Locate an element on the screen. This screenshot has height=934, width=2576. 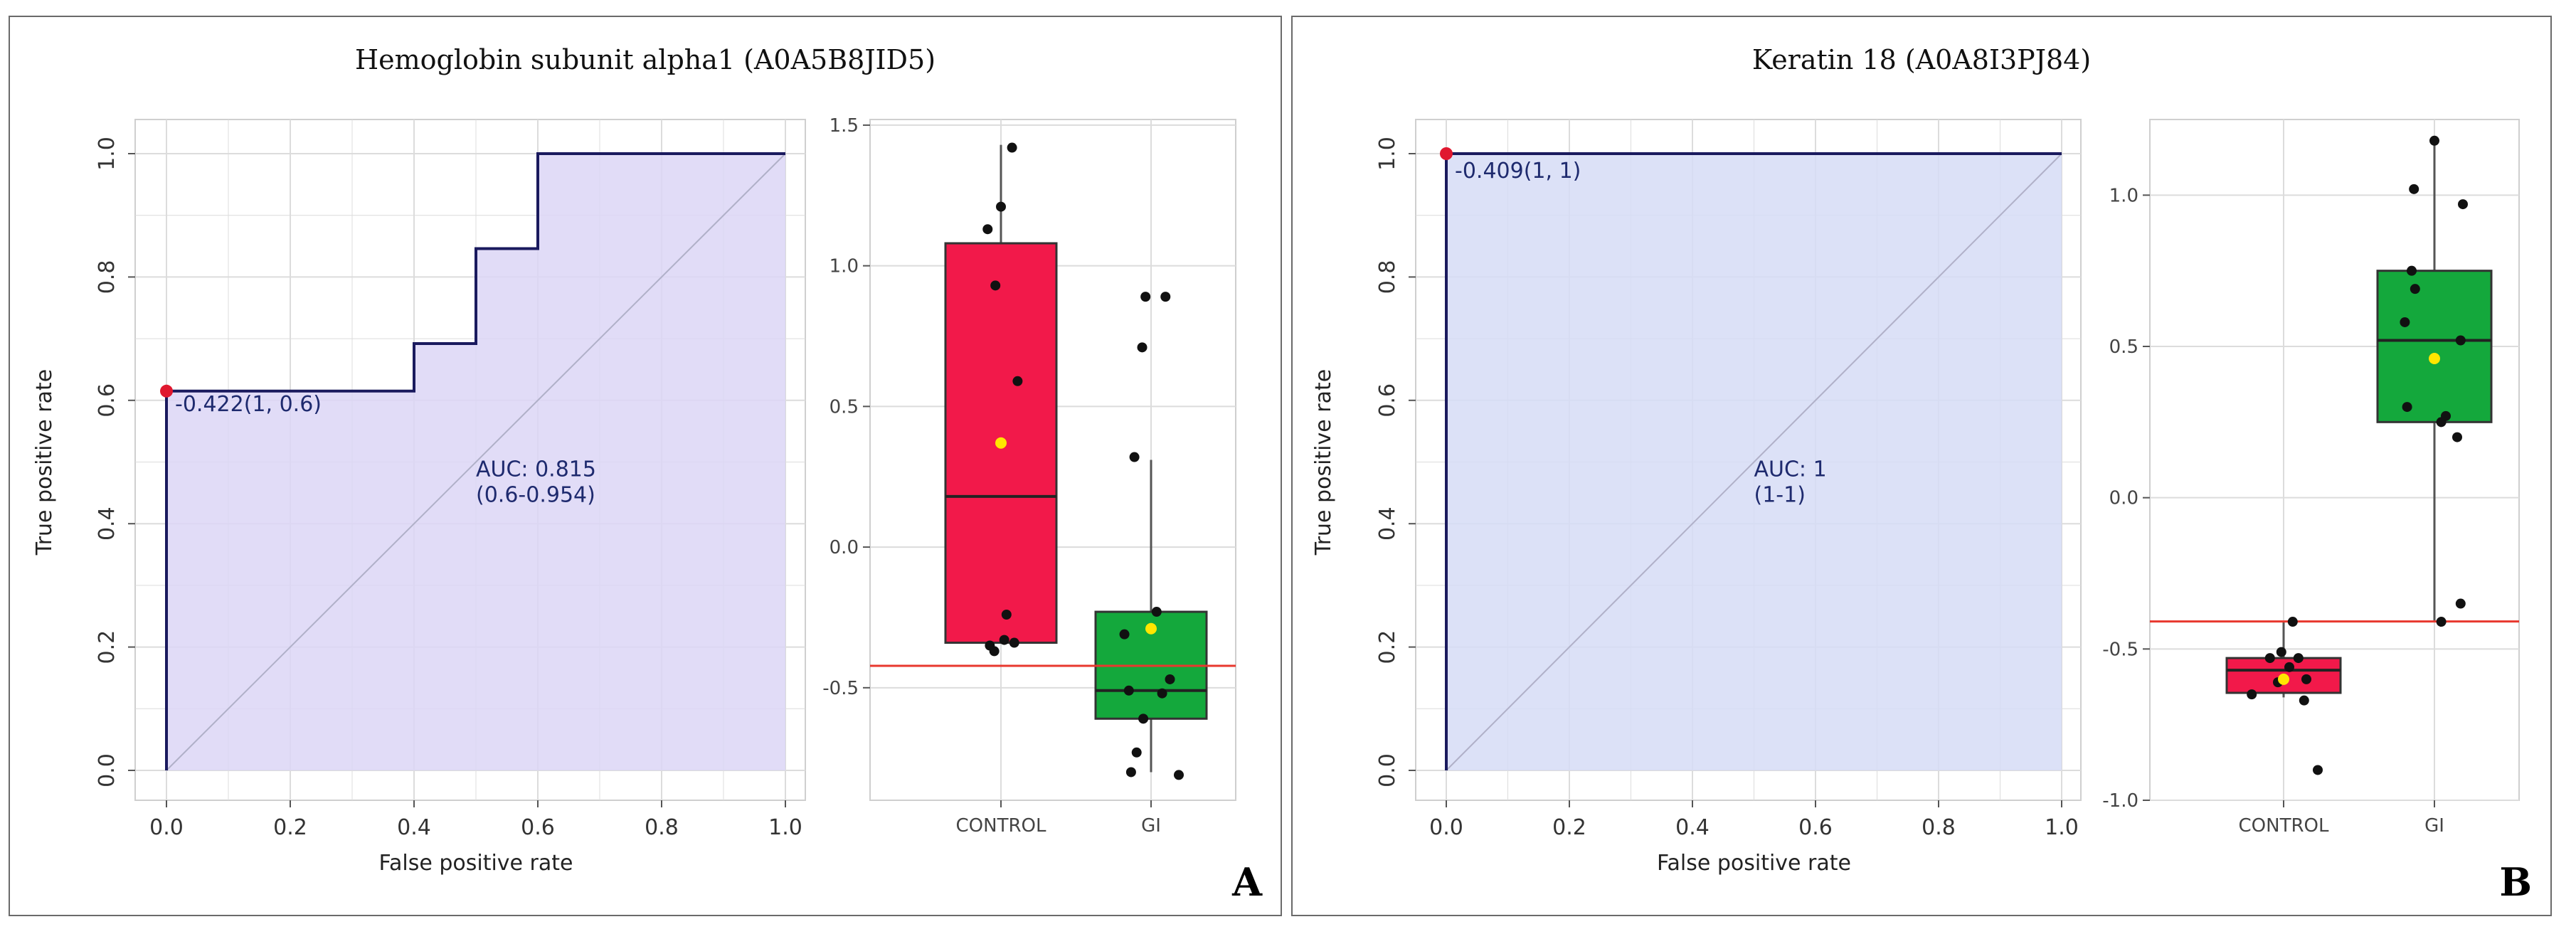
box-b-plot-area is located at coordinates (2334, 460).